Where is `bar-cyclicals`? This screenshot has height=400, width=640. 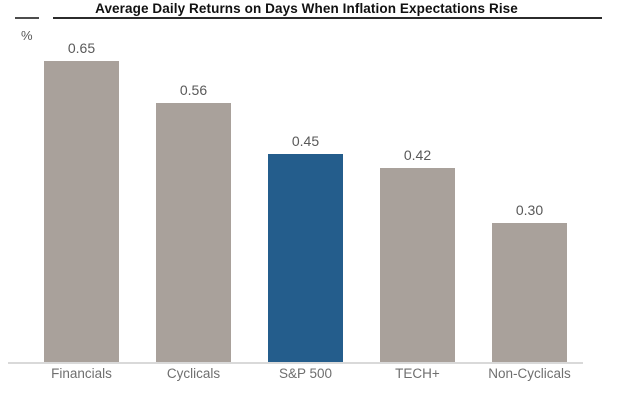
bar-cyclicals is located at coordinates (193, 232).